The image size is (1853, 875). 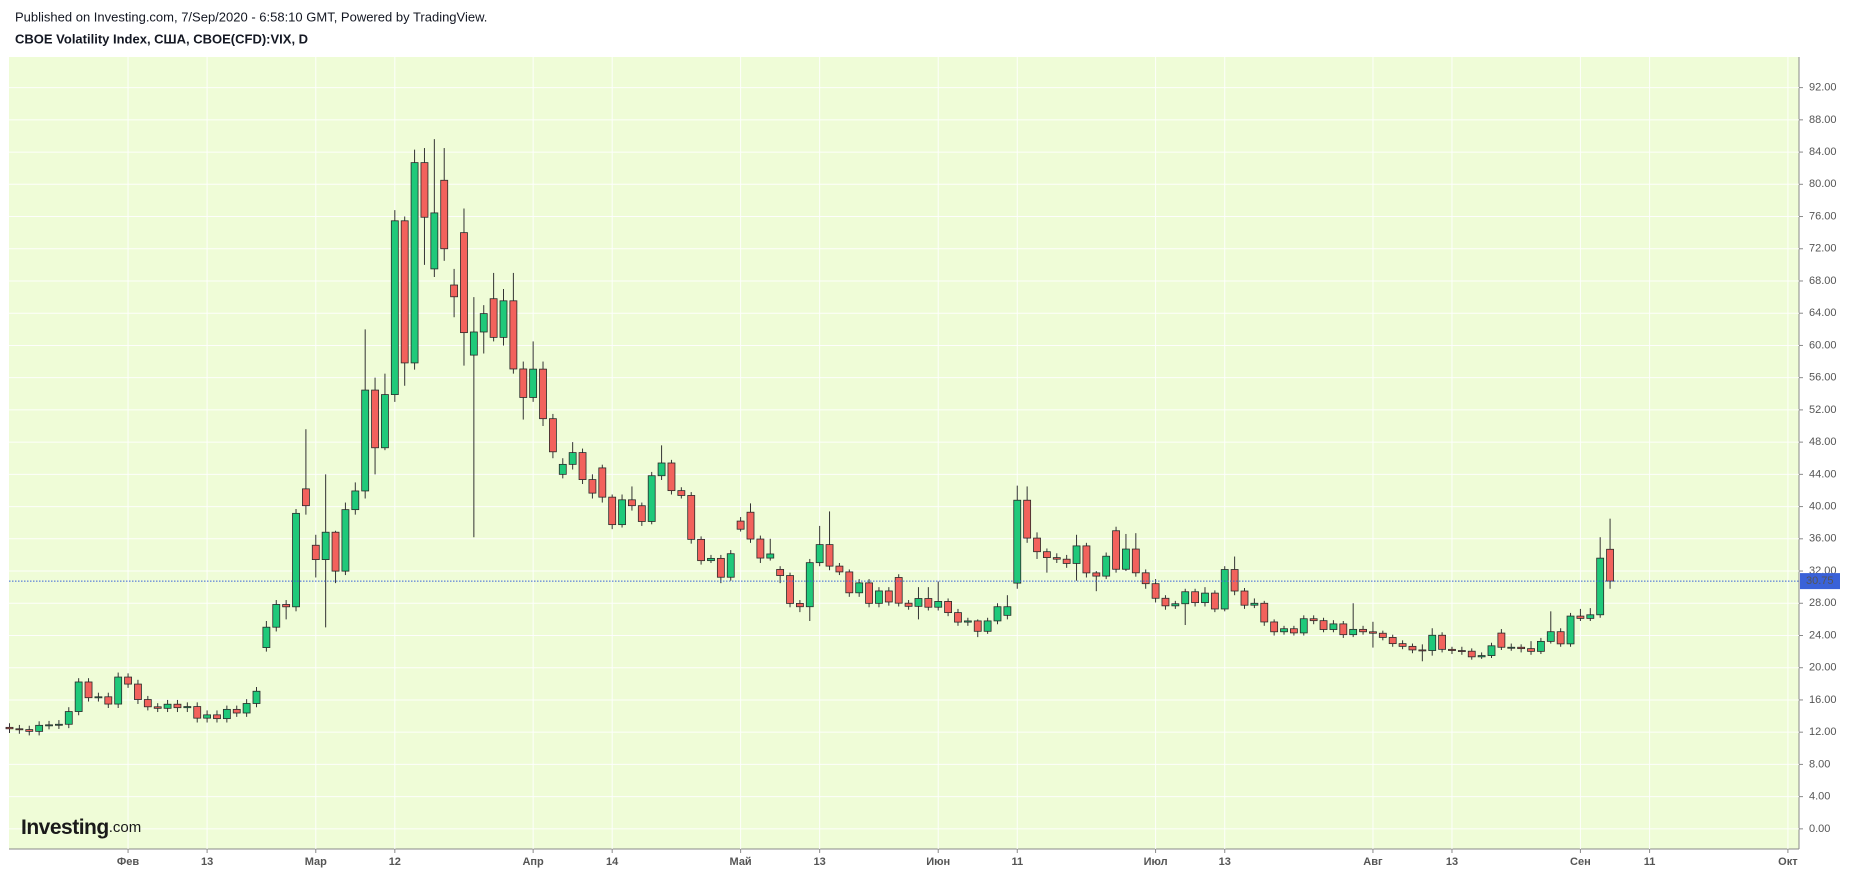 I want to click on y-tick-label: 12.00, so click(x=1823, y=732).